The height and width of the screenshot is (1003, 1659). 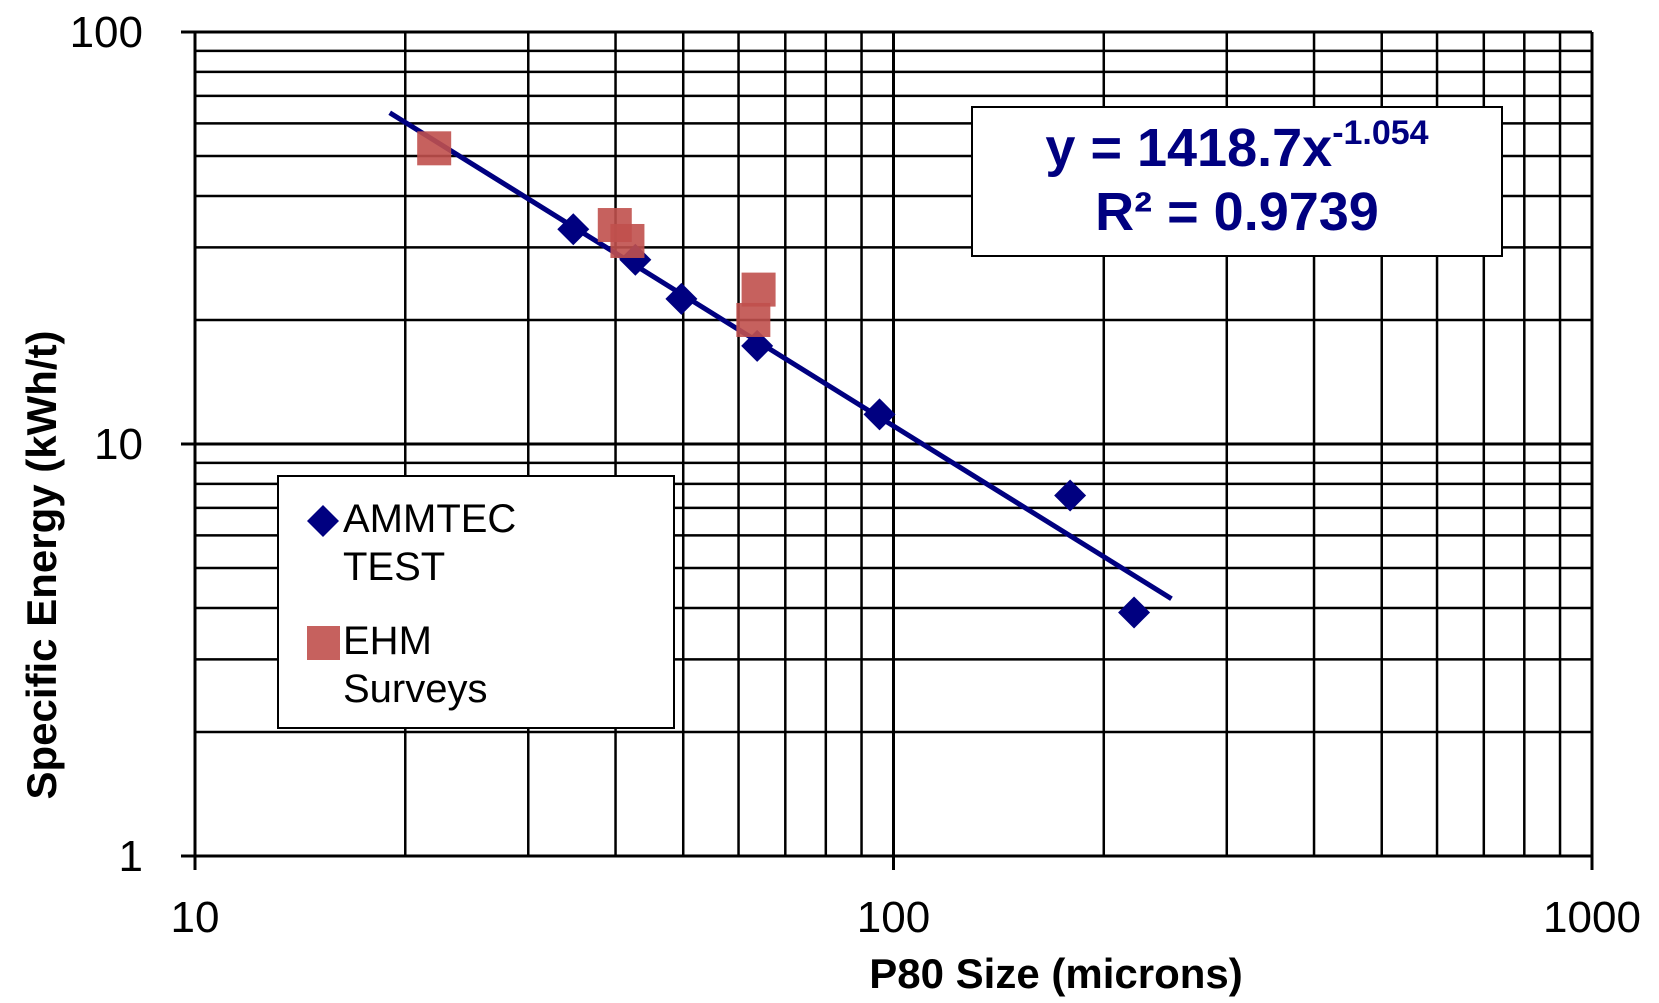 What do you see at coordinates (1380, 133) in the screenshot?
I see `equation-exponent: -1.054` at bounding box center [1380, 133].